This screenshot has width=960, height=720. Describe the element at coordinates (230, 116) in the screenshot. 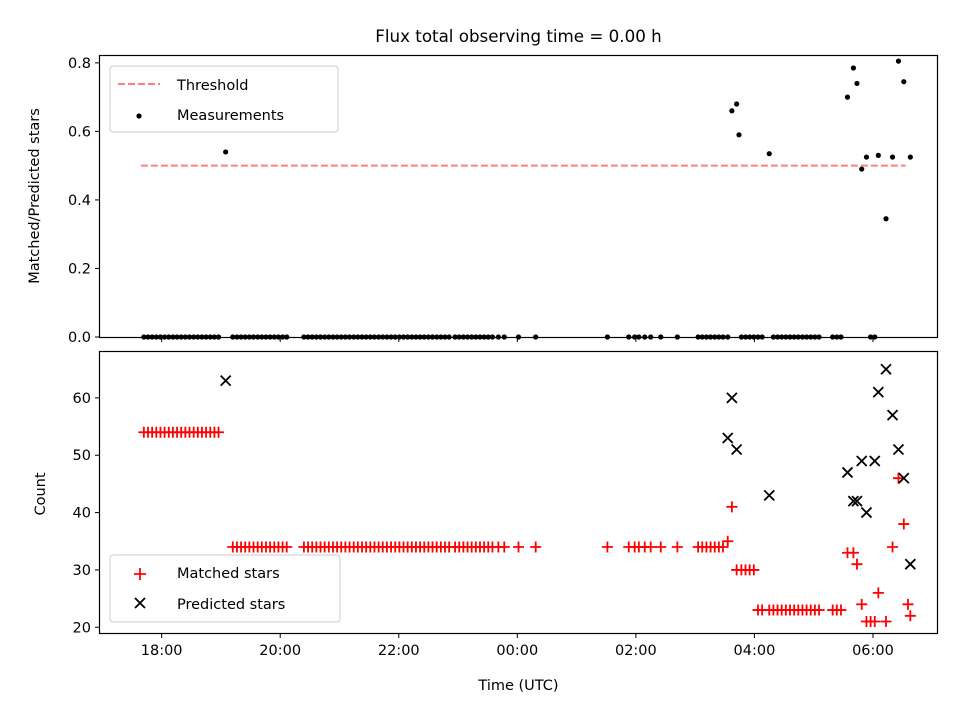

I see `legend-measurements-label: Measurements` at that location.